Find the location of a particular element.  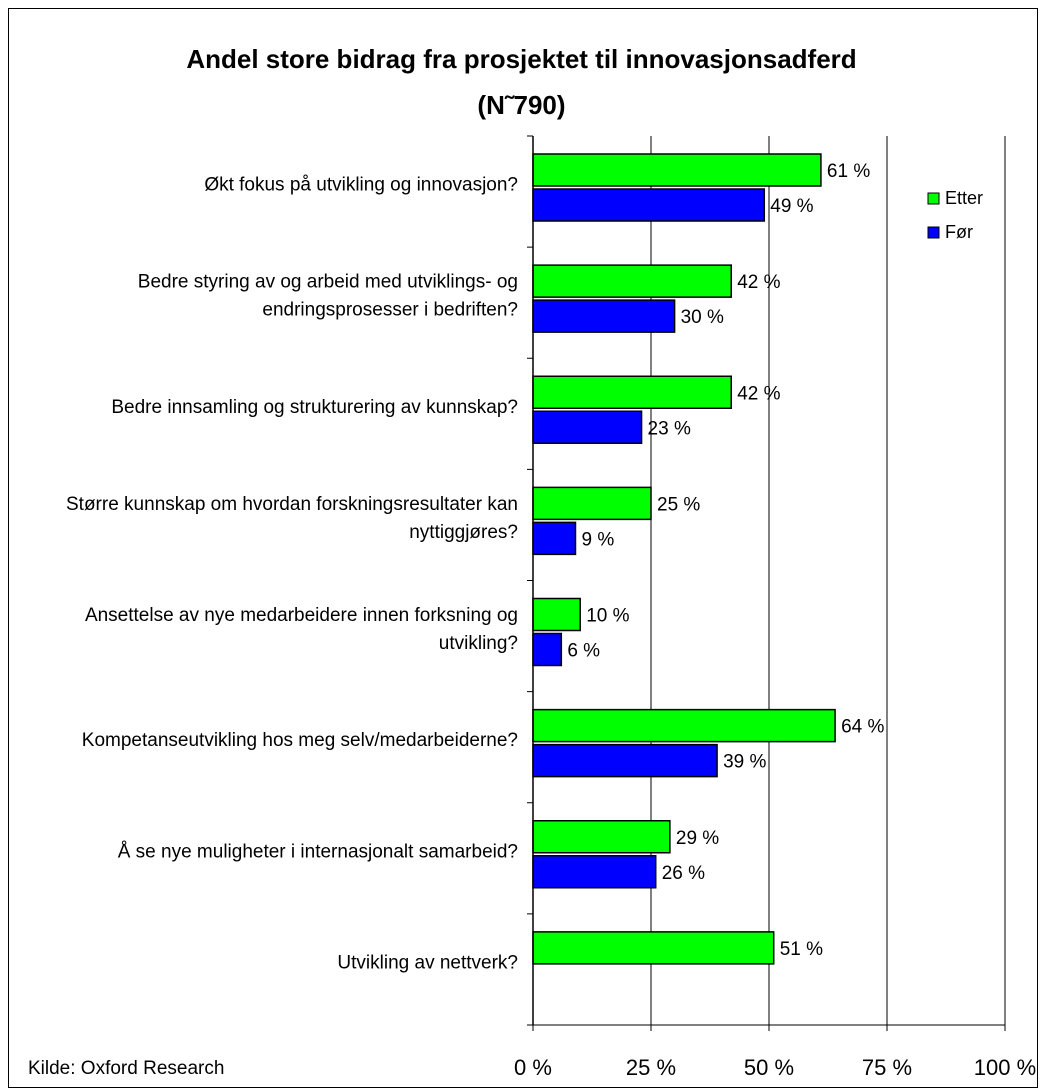

category-label: endringsprosesser i bedriften? is located at coordinates (390, 310).